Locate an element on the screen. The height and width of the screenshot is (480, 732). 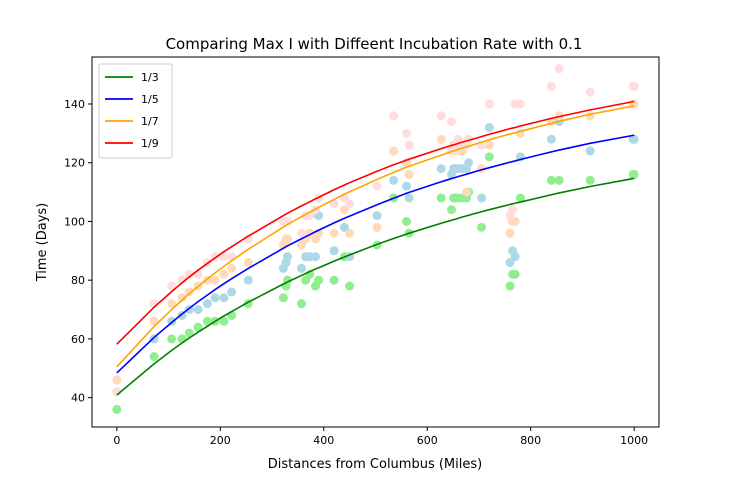
legend-label: 1/7 is located at coordinates (150, 121).